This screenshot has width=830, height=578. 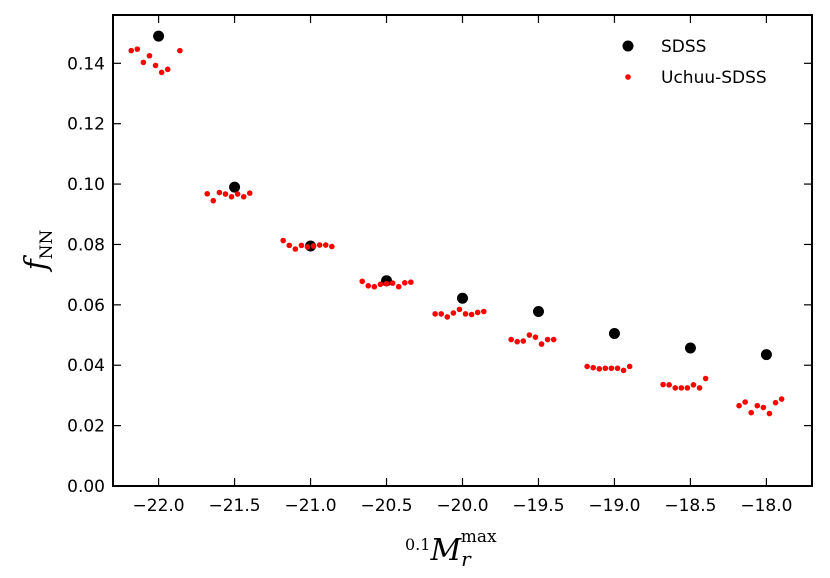 What do you see at coordinates (445, 550) in the screenshot?
I see `x-axis-label-main: M` at bounding box center [445, 550].